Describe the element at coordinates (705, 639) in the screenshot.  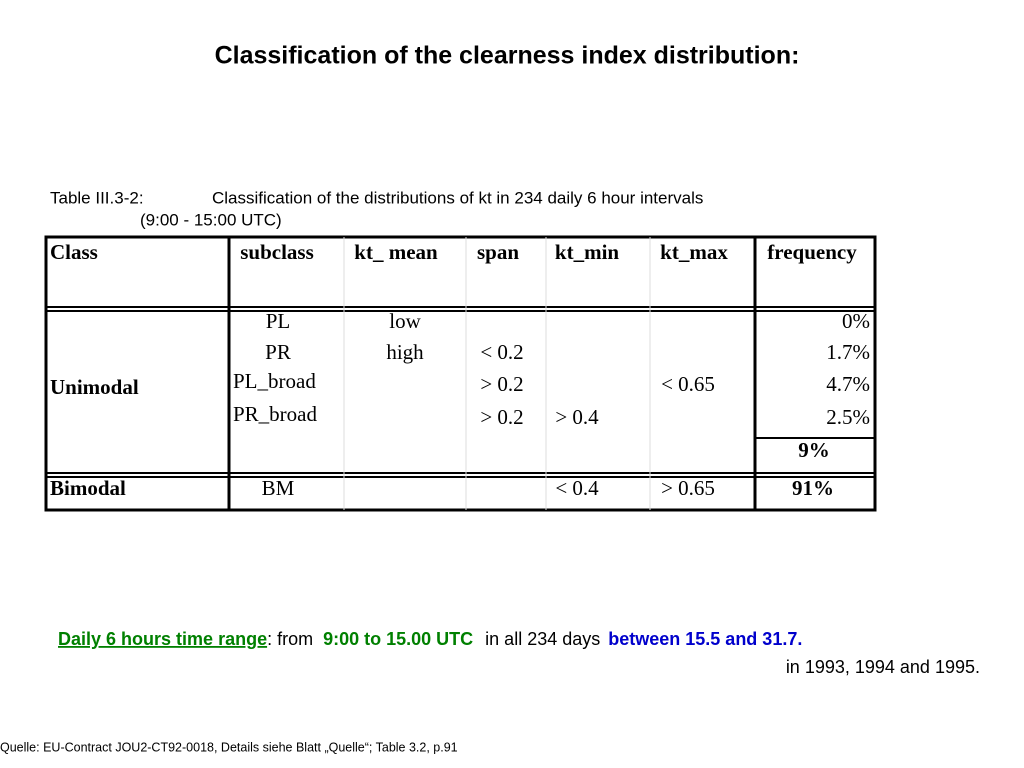
I see `note-between: between 15.5 and 31.7.` at that location.